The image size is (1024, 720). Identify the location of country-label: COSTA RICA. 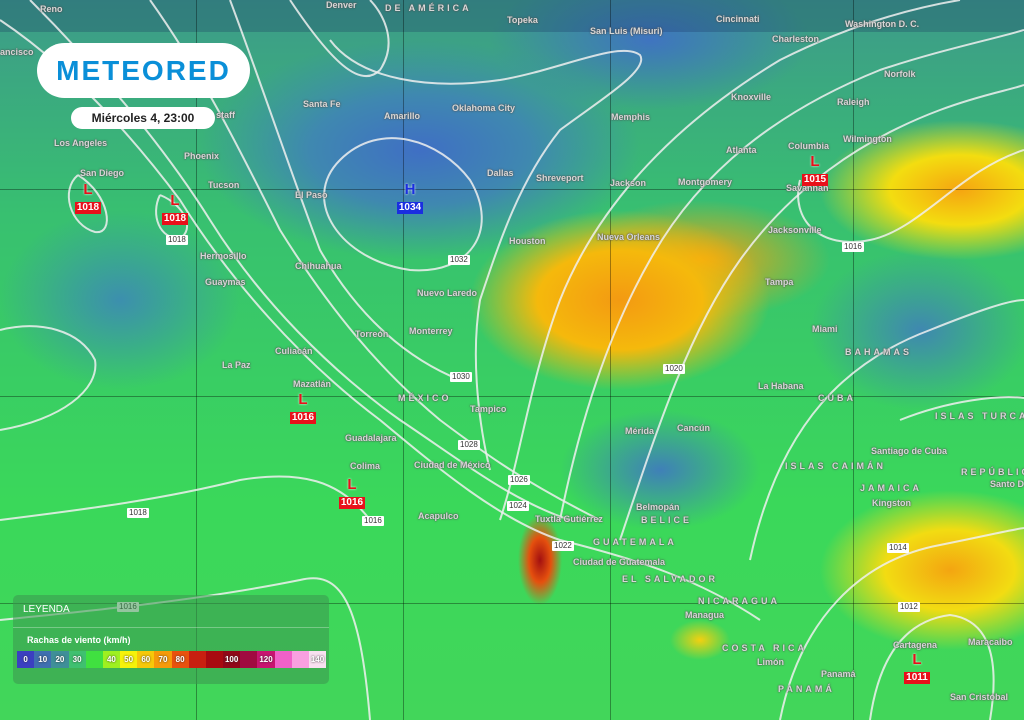
(764, 648).